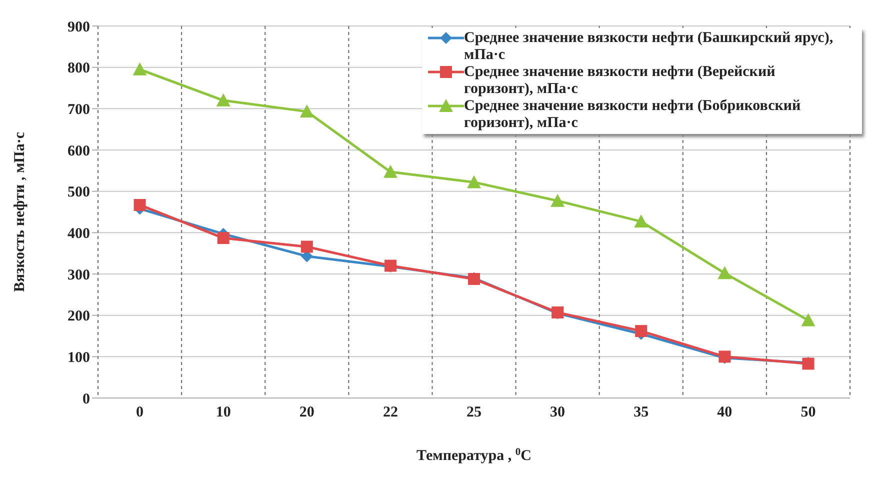 The width and height of the screenshot is (870, 490). What do you see at coordinates (79, 27) in the screenshot?
I see `y-tick-label: 900` at bounding box center [79, 27].